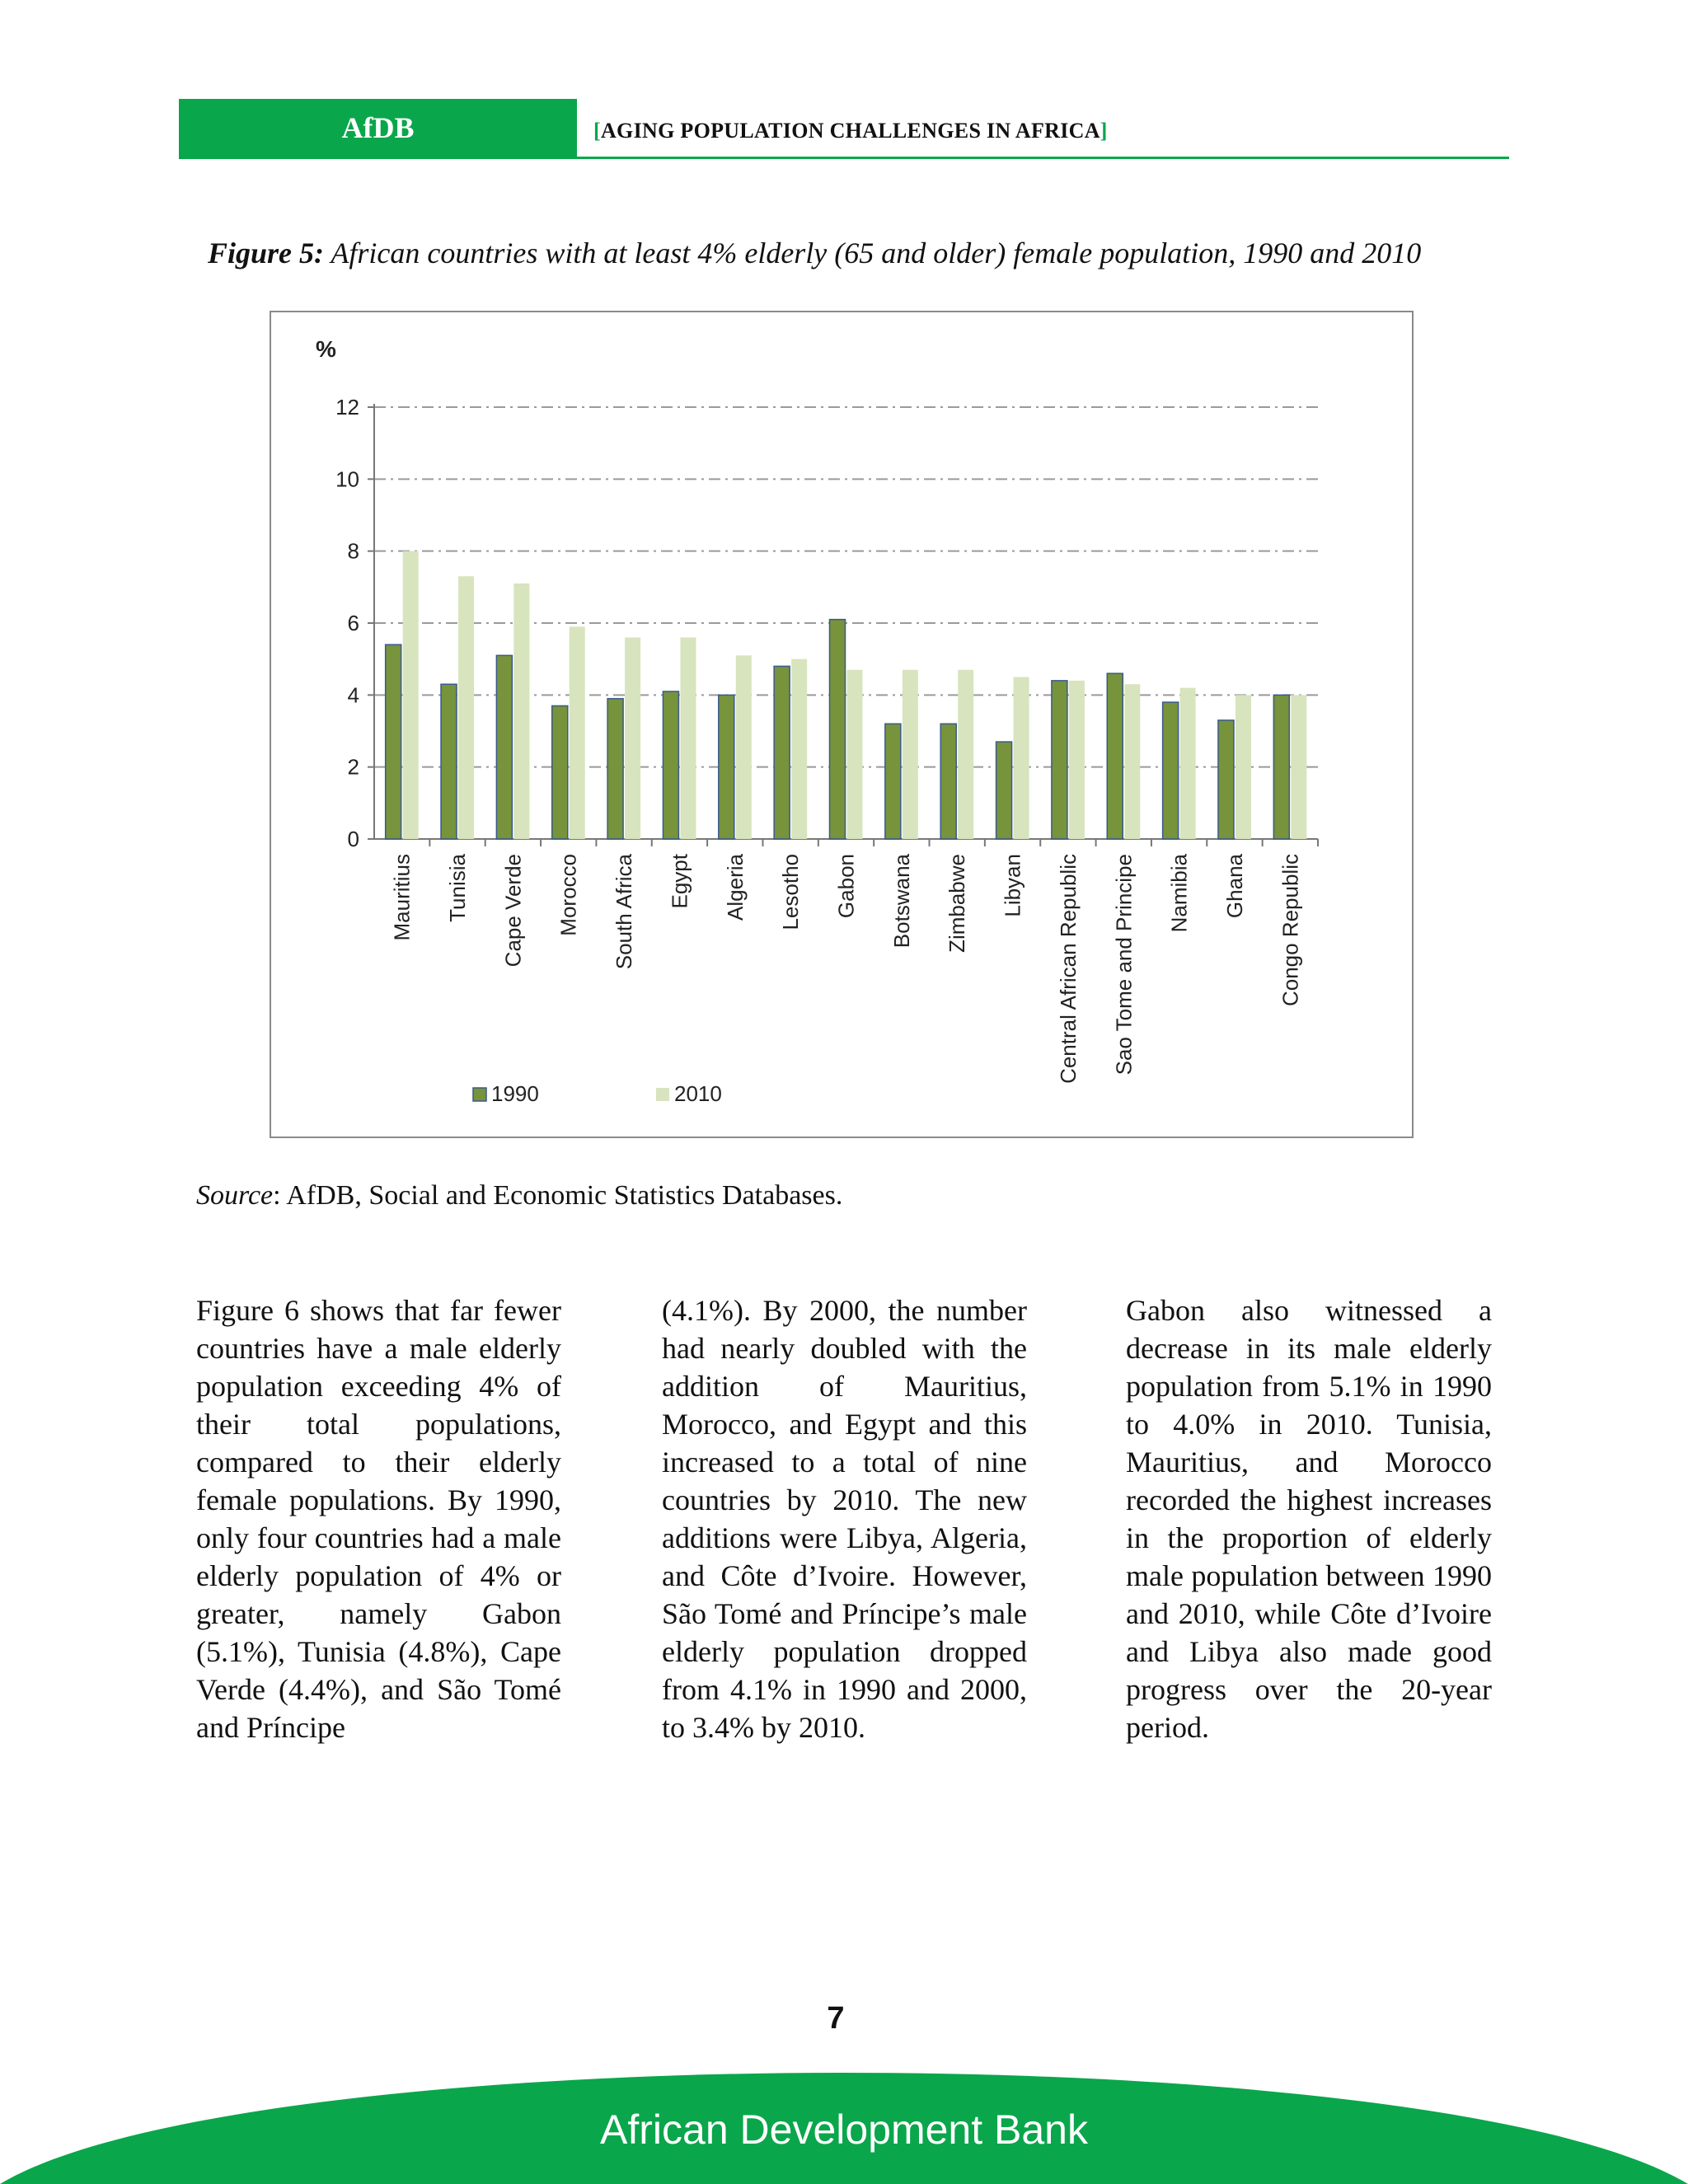  I want to click on bar-2010-ghana, so click(1243, 767).